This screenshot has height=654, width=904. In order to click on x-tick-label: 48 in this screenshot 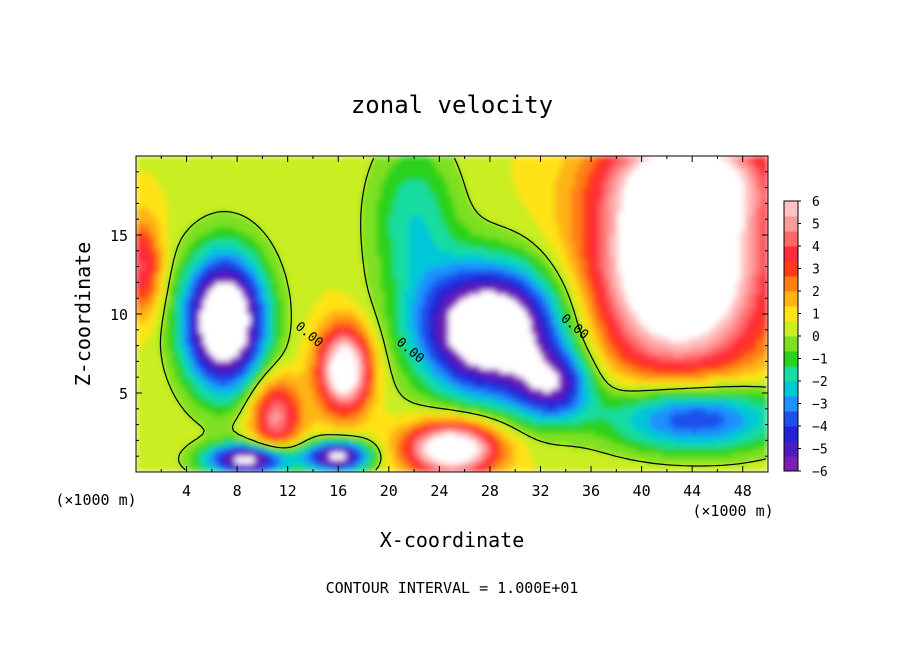, I will do `click(743, 491)`.